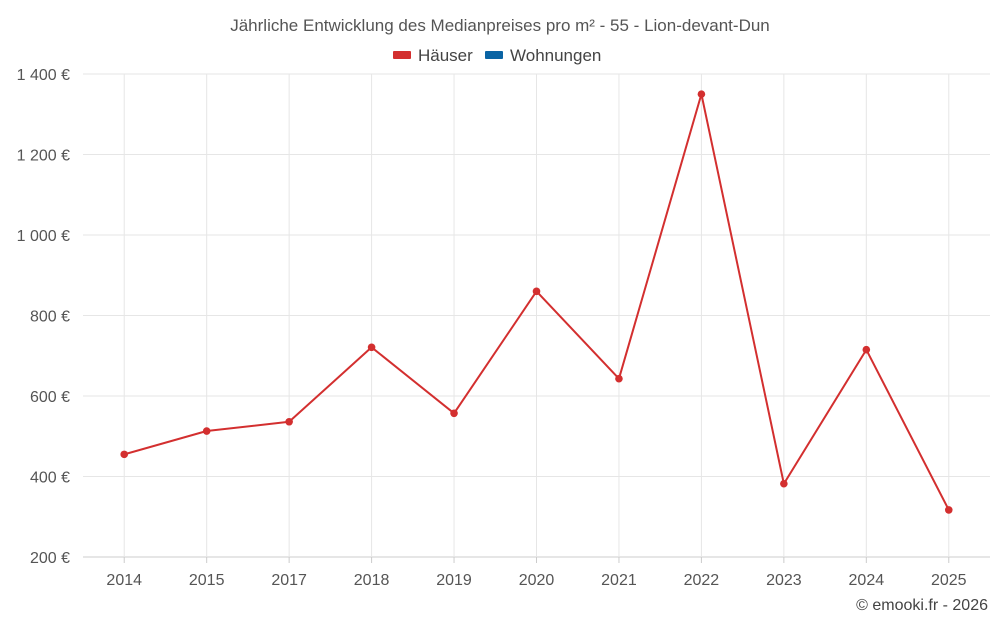  I want to click on legend-item-wohnungen: Wohnungen, so click(543, 55).